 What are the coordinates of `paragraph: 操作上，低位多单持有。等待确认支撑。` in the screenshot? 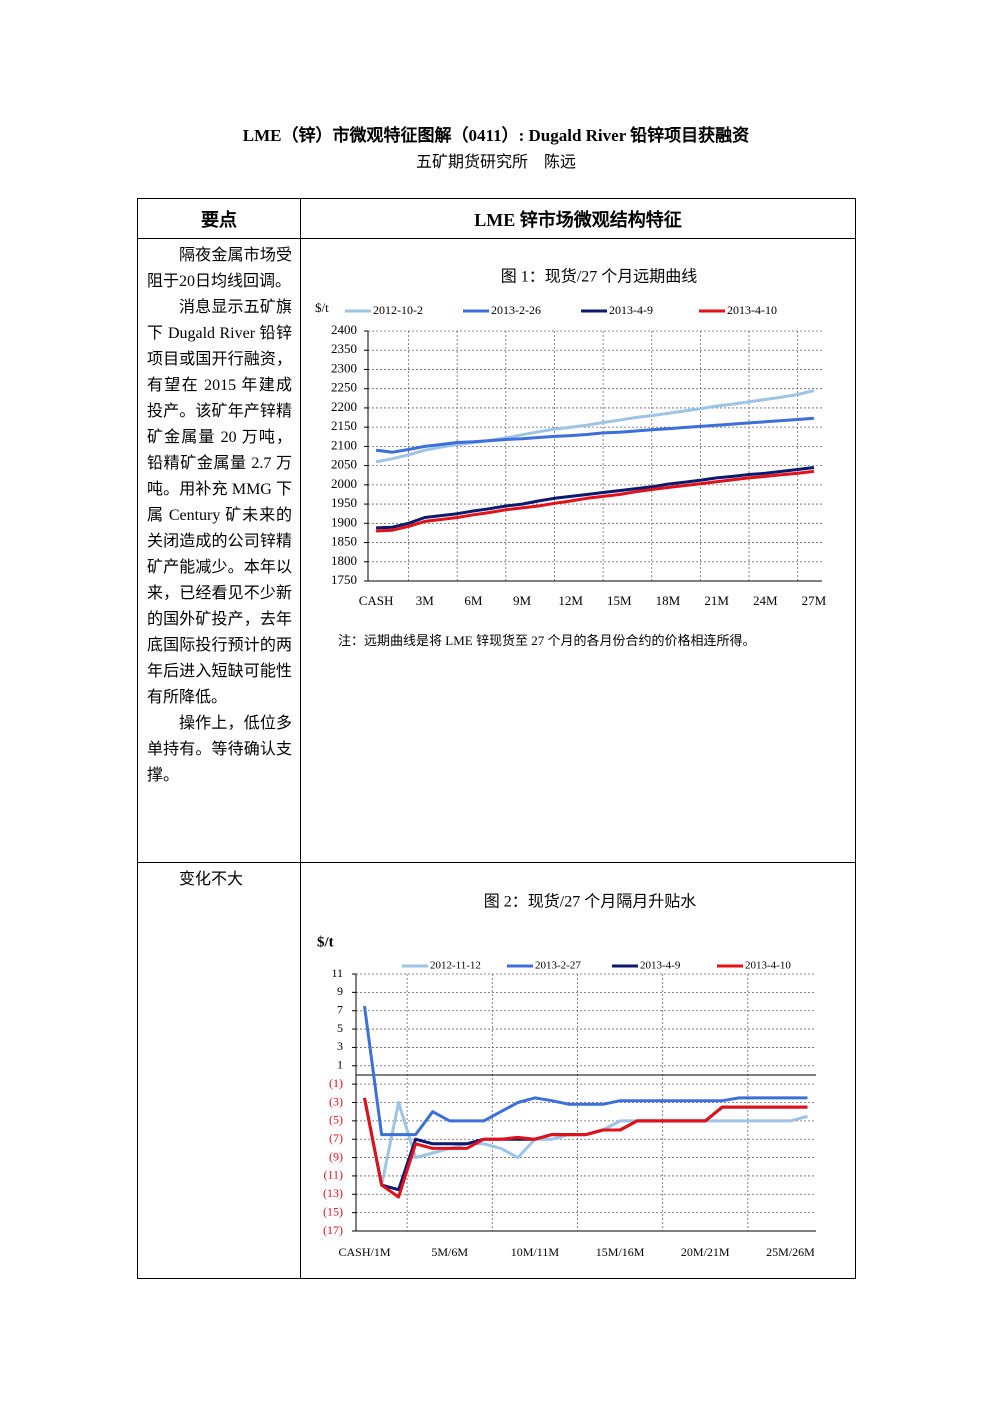 It's located at (219, 749).